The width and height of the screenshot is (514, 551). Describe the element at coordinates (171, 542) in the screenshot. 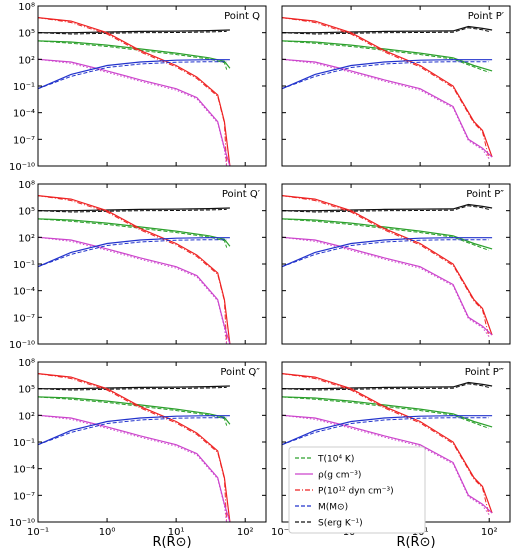

I see `x-axis-label-left: R(R⊙)` at that location.